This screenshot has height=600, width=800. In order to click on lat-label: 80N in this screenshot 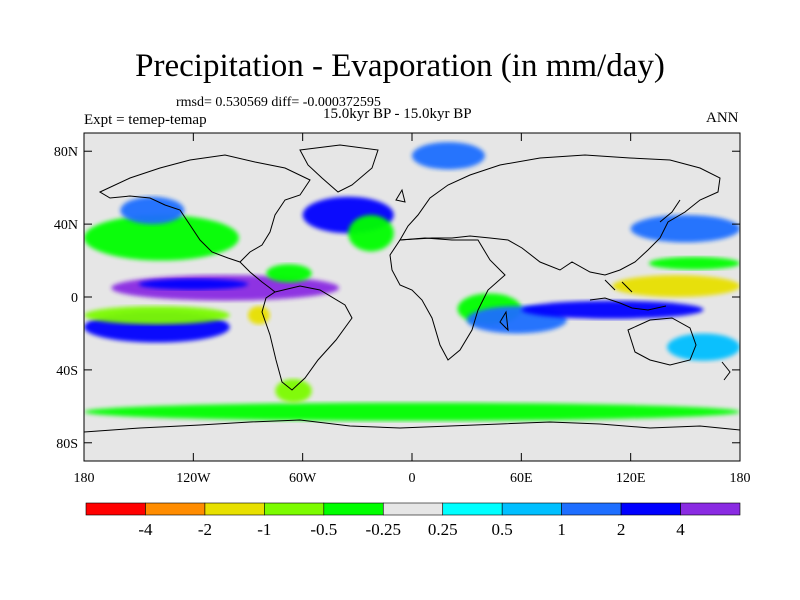, I will do `click(66, 152)`.